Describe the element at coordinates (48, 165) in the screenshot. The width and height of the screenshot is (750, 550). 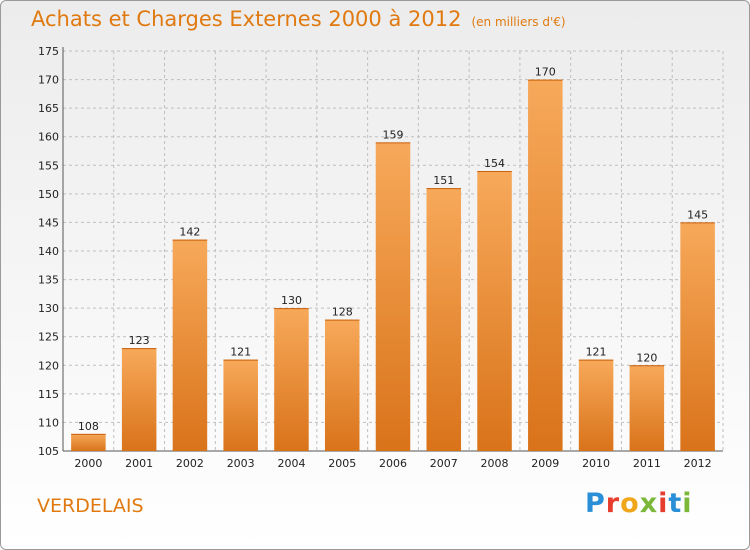
I see `y-tick-label: 155` at that location.